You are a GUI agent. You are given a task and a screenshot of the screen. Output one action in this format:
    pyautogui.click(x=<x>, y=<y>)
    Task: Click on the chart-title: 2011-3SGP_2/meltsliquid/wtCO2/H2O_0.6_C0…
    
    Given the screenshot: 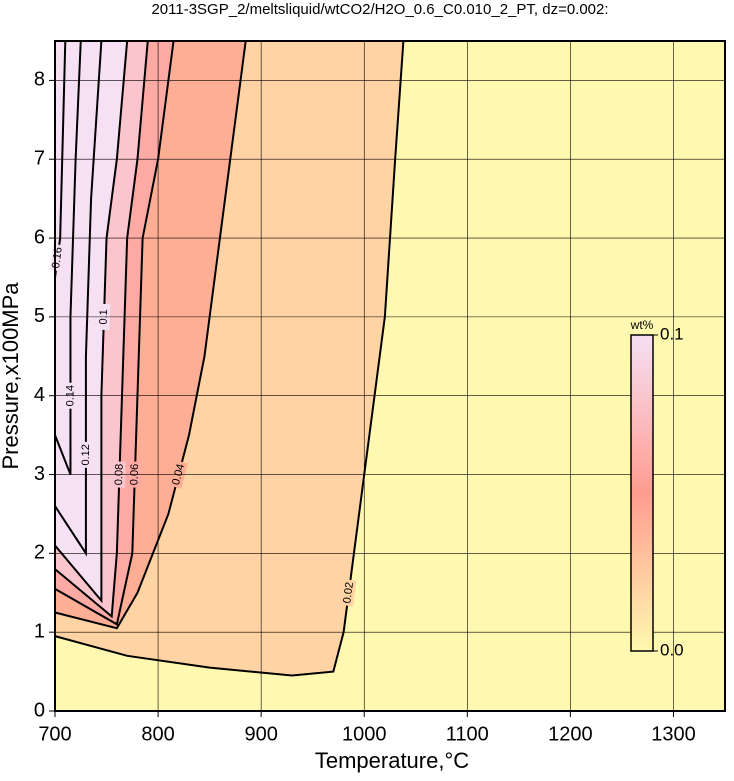 What is the action you would take?
    pyautogui.click(x=379, y=9)
    